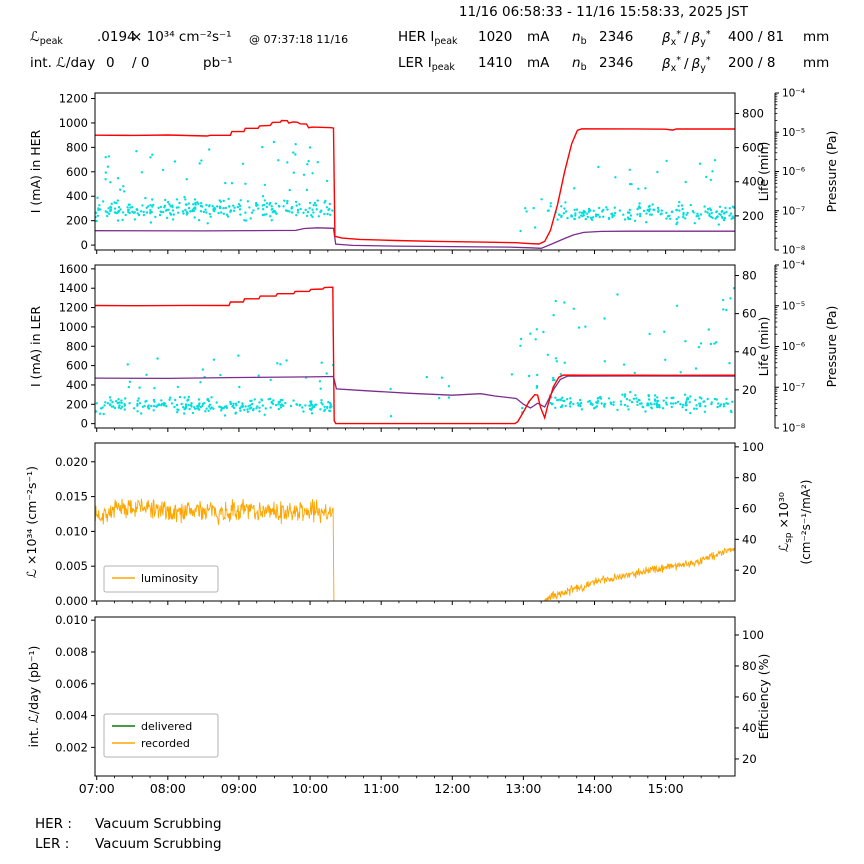 The image size is (864, 864). What do you see at coordinates (806, 522) in the screenshot?
I see `svg-text: (cm⁻²s⁻¹/mA²)` at bounding box center [806, 522].